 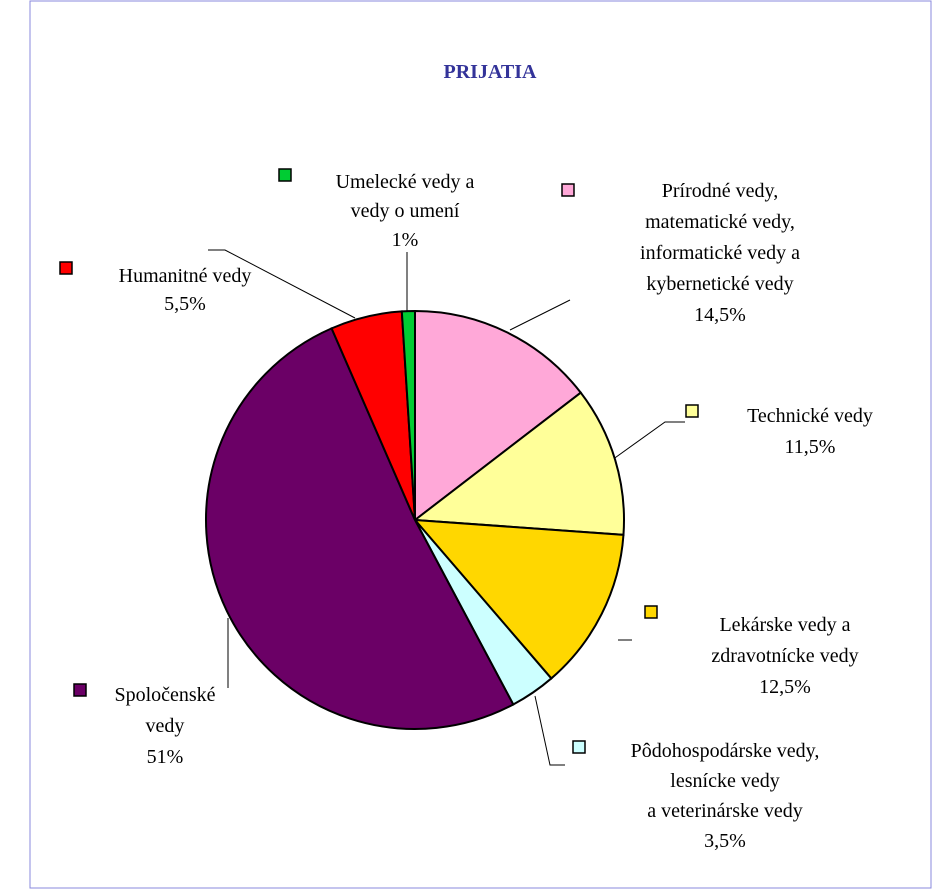 What do you see at coordinates (724, 811) in the screenshot?
I see `slice-label: a veterinárske vedy` at bounding box center [724, 811].